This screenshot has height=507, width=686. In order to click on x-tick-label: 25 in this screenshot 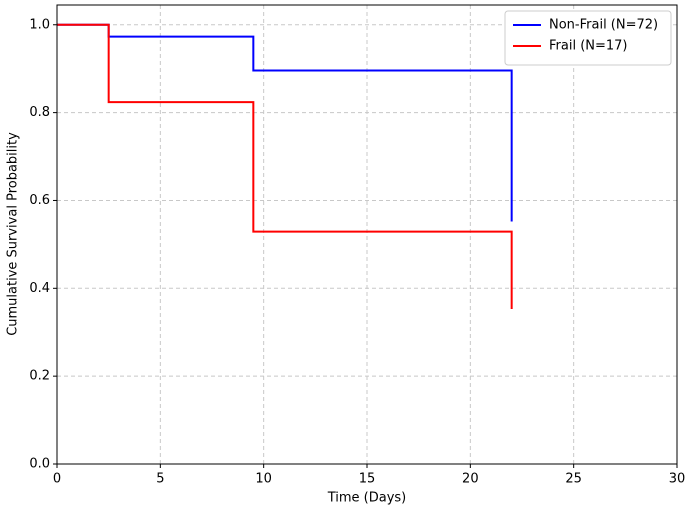, I will do `click(573, 479)`.